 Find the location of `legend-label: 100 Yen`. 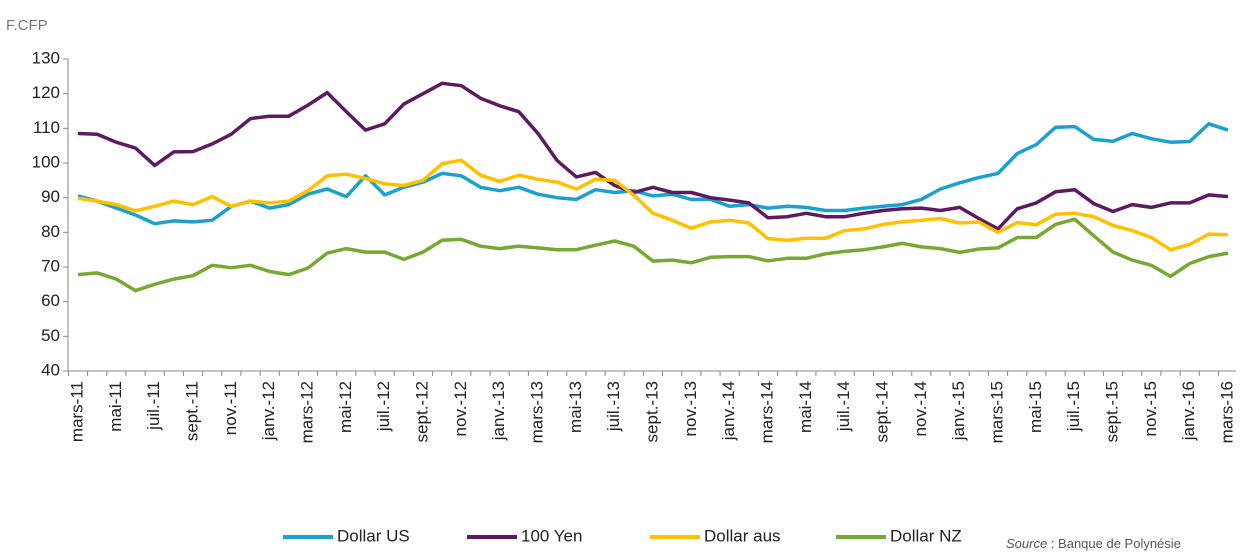

legend-label: 100 Yen is located at coordinates (551, 535).